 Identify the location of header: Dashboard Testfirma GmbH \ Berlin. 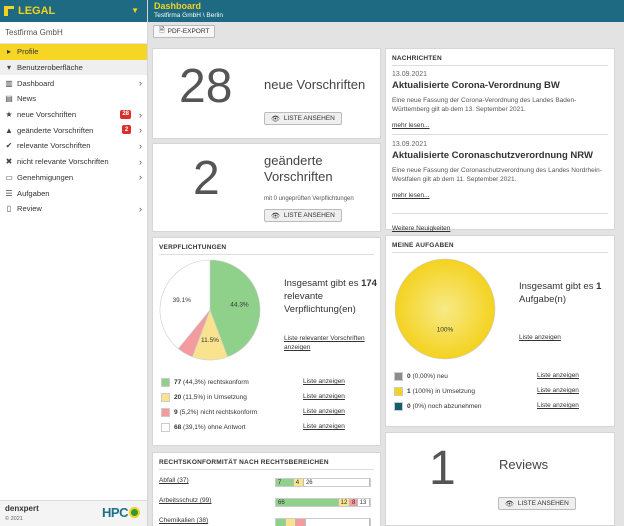
(386, 11).